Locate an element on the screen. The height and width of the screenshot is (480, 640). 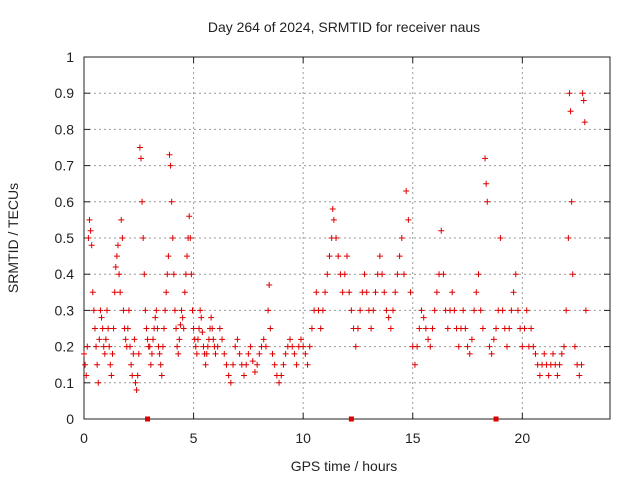
x-tick-label: 5 is located at coordinates (194, 438).